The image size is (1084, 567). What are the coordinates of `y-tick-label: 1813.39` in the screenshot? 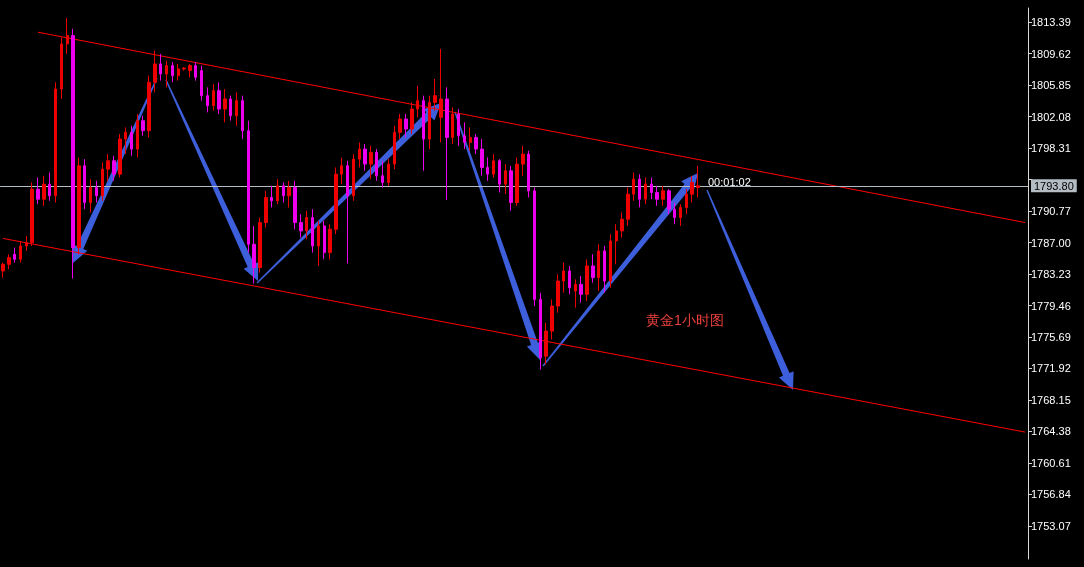 It's located at (1051, 22).